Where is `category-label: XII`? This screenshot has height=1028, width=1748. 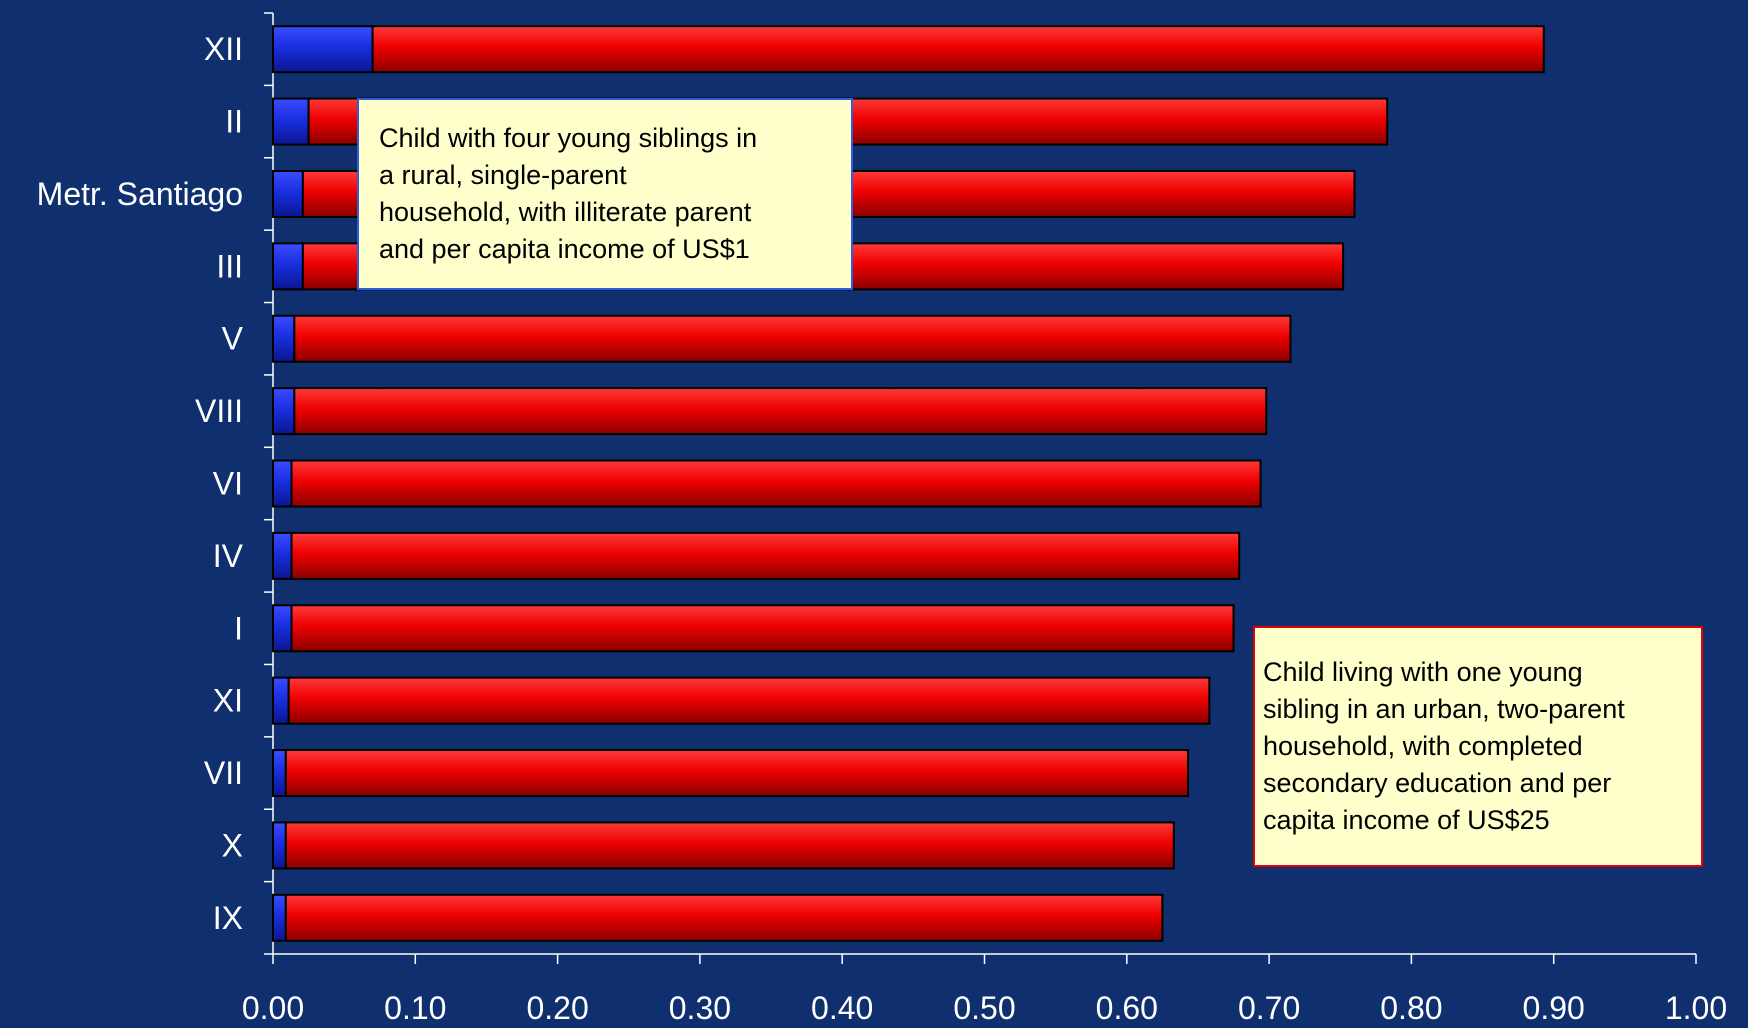
category-label: XII is located at coordinates (223, 49).